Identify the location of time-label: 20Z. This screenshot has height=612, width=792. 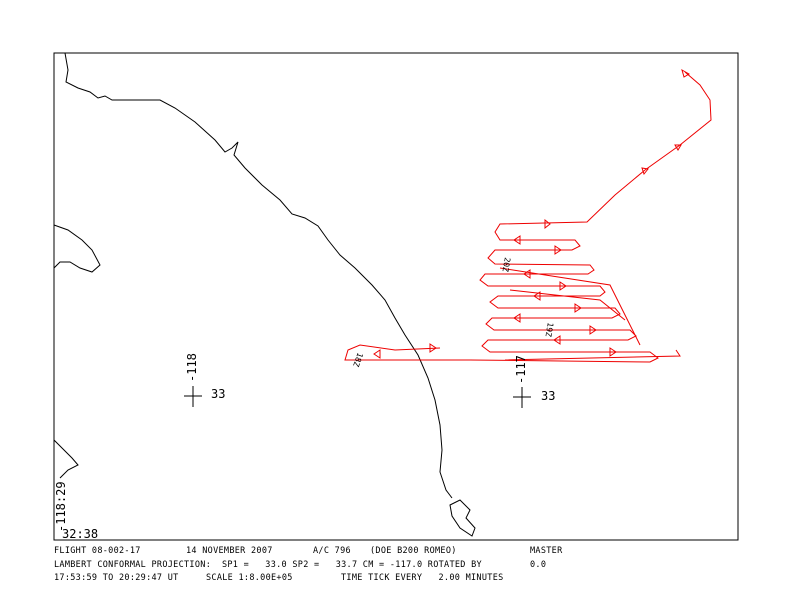
(505, 265).